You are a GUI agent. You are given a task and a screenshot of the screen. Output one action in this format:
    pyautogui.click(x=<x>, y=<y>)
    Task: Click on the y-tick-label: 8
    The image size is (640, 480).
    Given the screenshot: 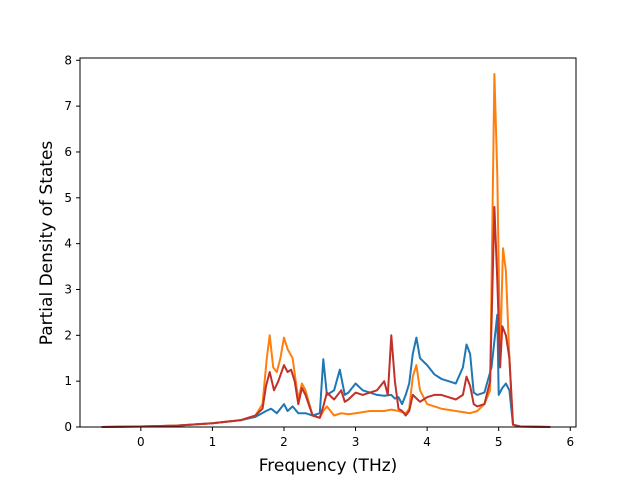 What is the action you would take?
    pyautogui.click(x=68, y=60)
    